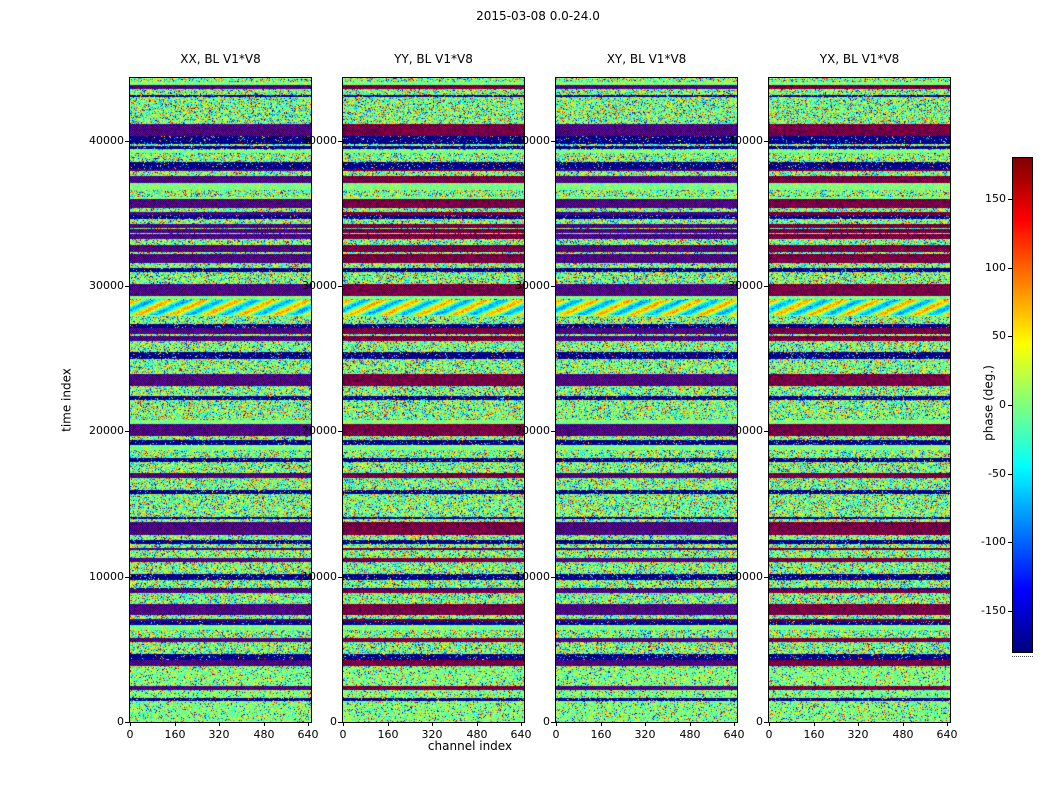 This screenshot has width=1050, height=800. What do you see at coordinates (997, 473) in the screenshot?
I see `colorbar-tick-label: -50` at bounding box center [997, 473].